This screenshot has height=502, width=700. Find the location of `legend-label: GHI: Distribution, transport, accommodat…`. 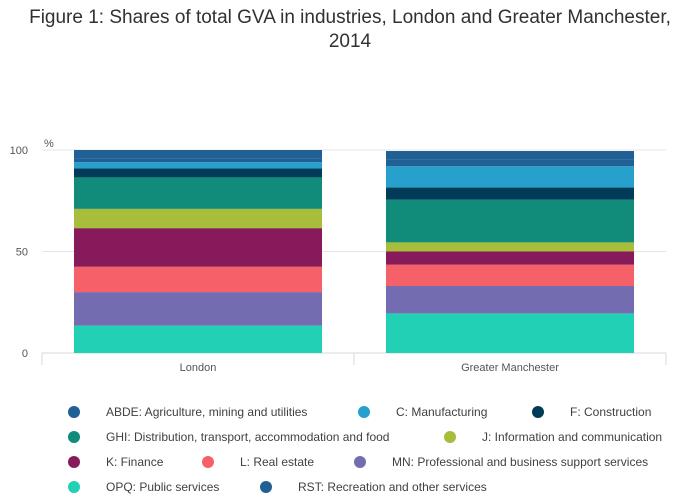

legend-label: GHI: Distribution, transport, accommodat… is located at coordinates (247, 437).